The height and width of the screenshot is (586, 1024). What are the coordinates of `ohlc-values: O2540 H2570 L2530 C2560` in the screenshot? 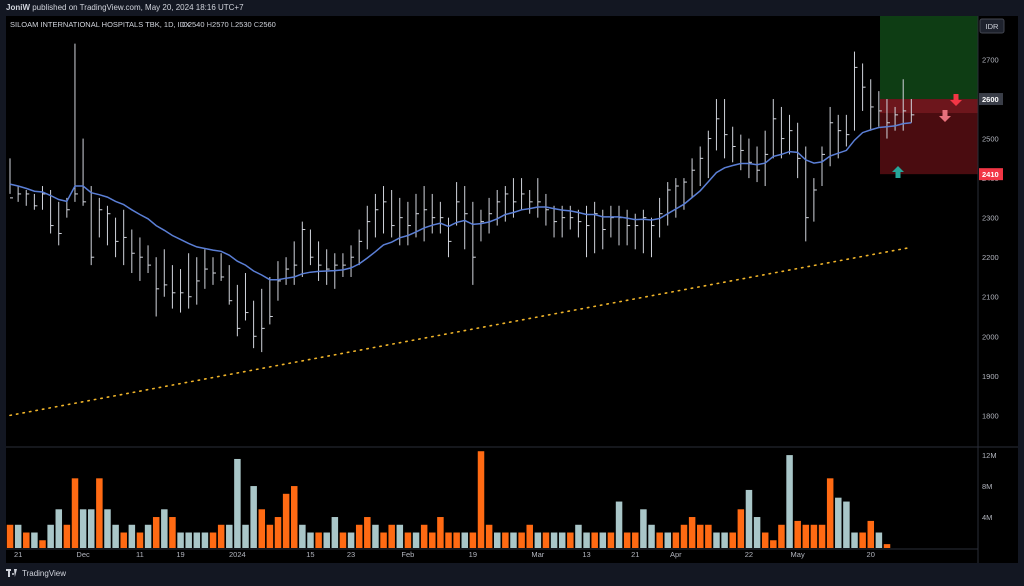 It's located at (229, 24).